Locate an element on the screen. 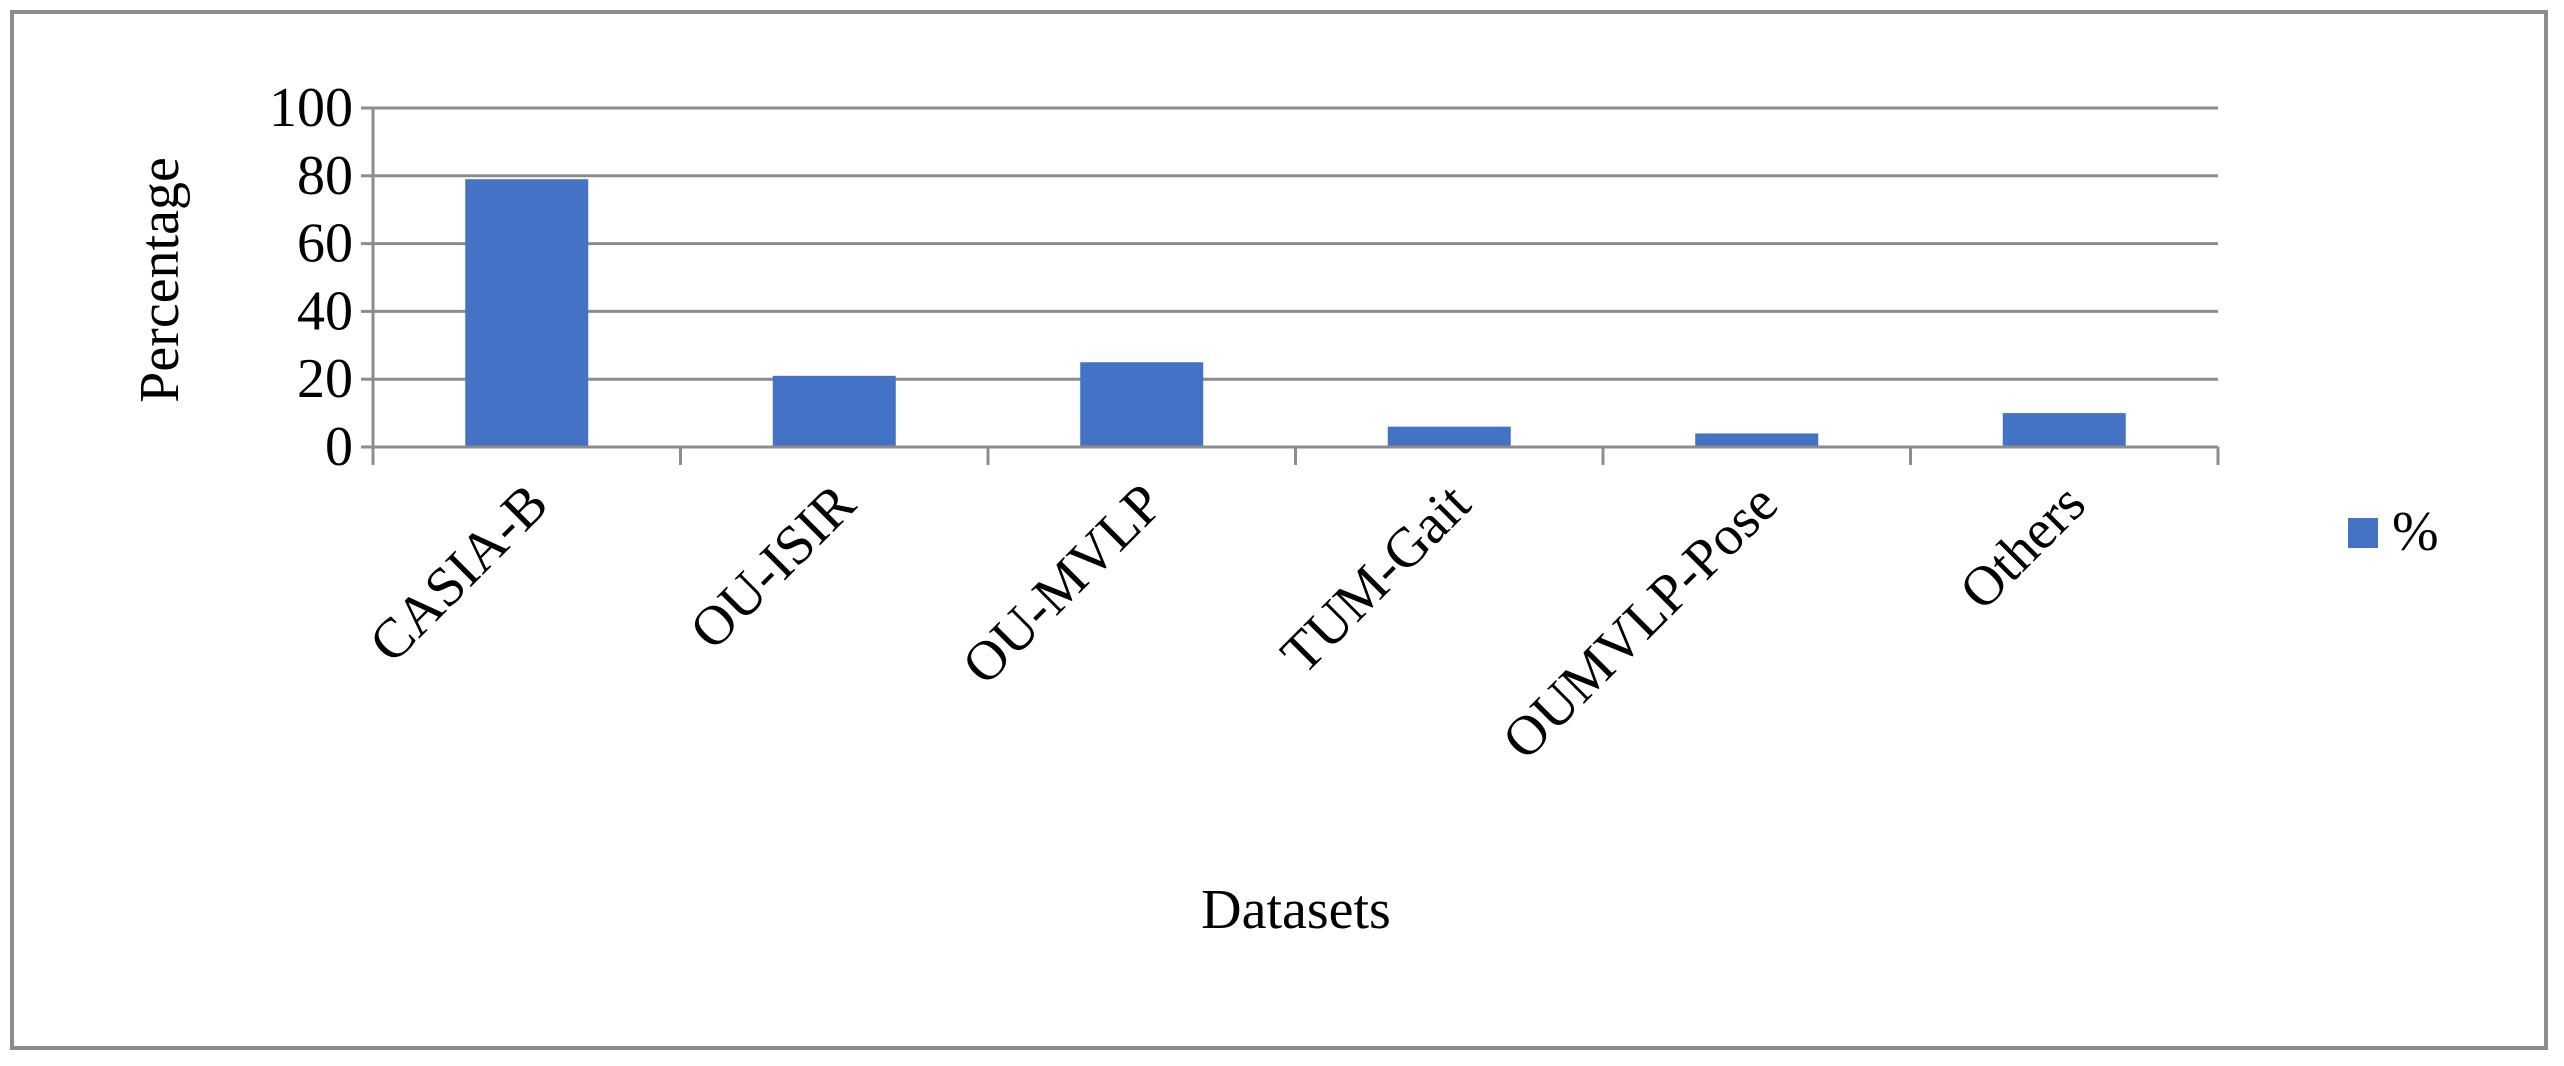  bar-casia-b is located at coordinates (527, 313).